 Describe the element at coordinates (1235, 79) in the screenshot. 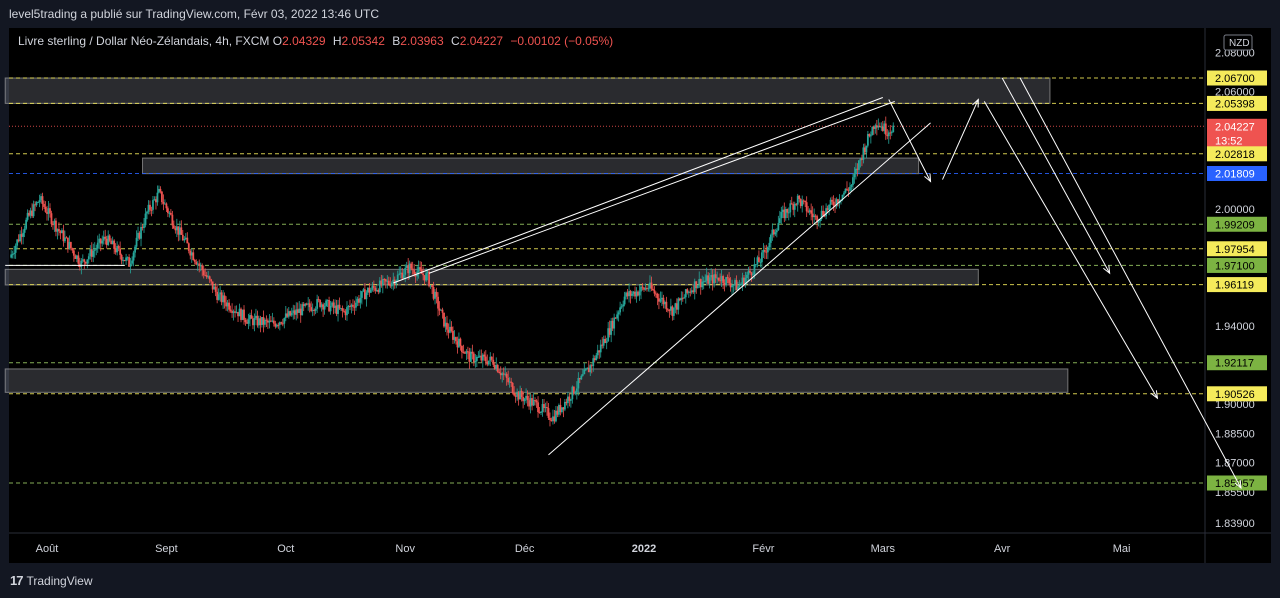

I see `price-tag-label: 2.06700` at that location.